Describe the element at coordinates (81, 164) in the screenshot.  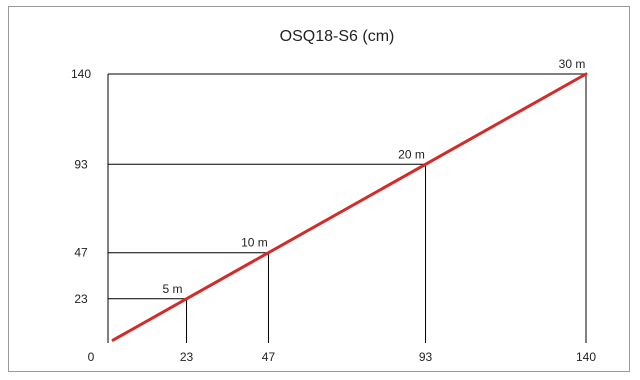
I see `y-tick-label-2: 93` at that location.